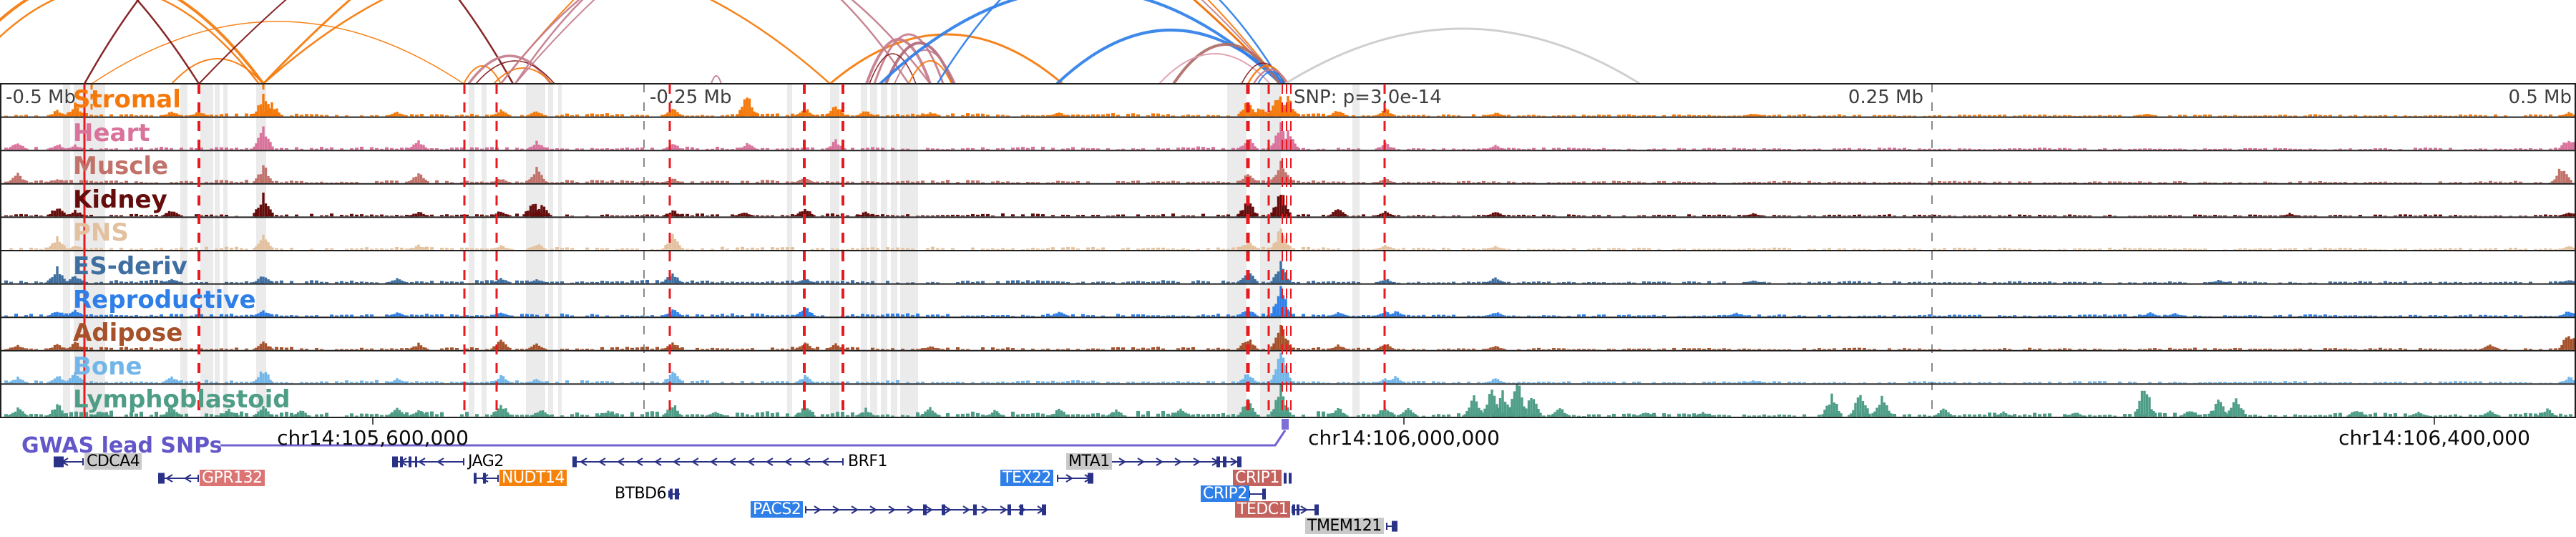  What do you see at coordinates (1290, 301) in the screenshot?
I see `signal-track-Reproductive` at bounding box center [1290, 301].